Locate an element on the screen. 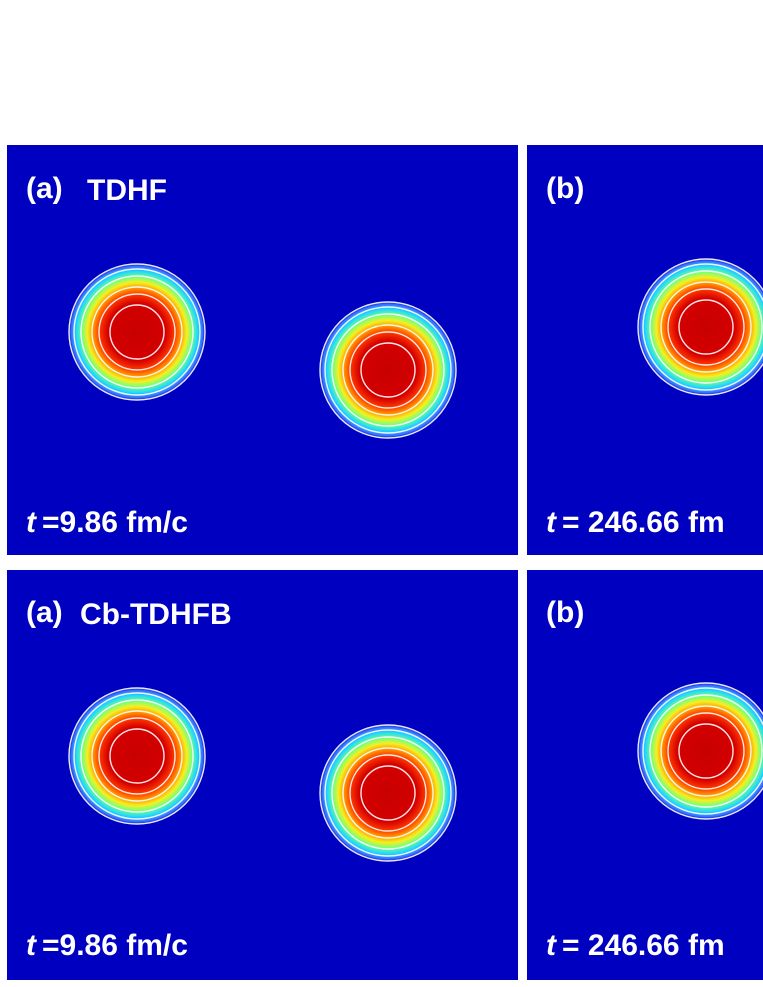 This screenshot has width=763, height=987. panel-title: TDHF is located at coordinates (127, 190).